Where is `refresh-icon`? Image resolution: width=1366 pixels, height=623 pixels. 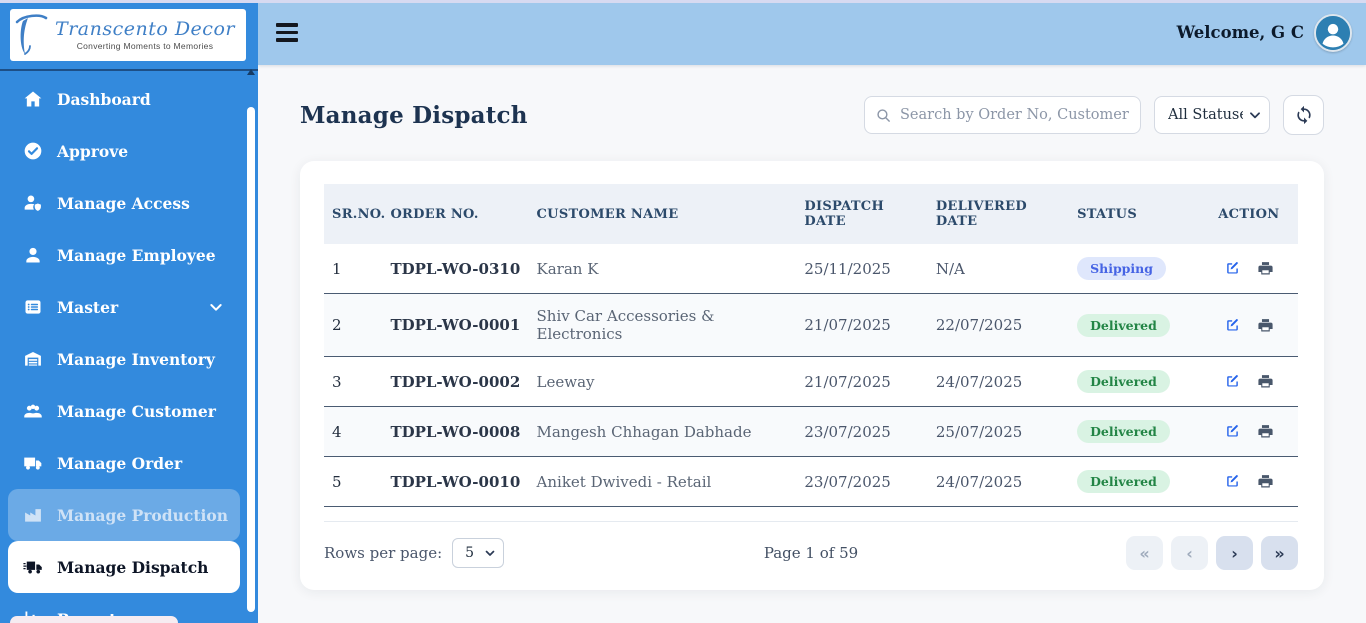
refresh-icon is located at coordinates (1303, 115).